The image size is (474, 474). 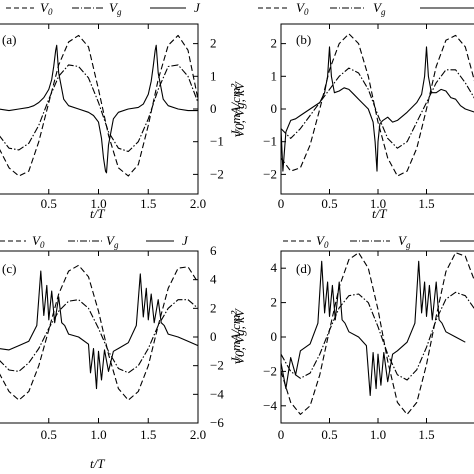 What do you see at coordinates (115, 8) in the screenshot?
I see `legend-a-vg-label: Vg` at bounding box center [115, 8].